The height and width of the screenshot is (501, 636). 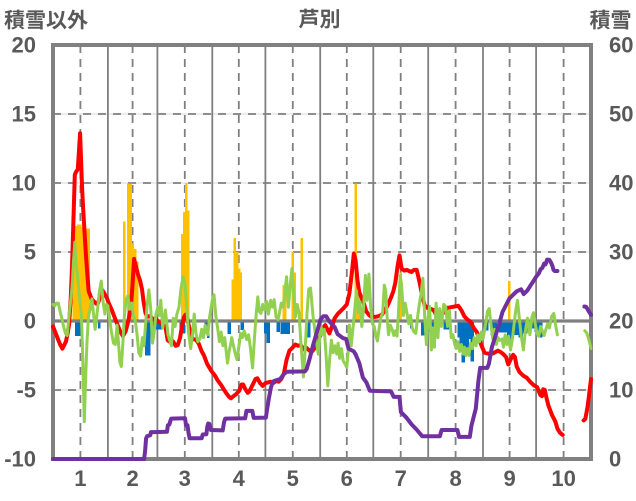 What do you see at coordinates (26, 390) in the screenshot?
I see `svg-text: -5` at bounding box center [26, 390].